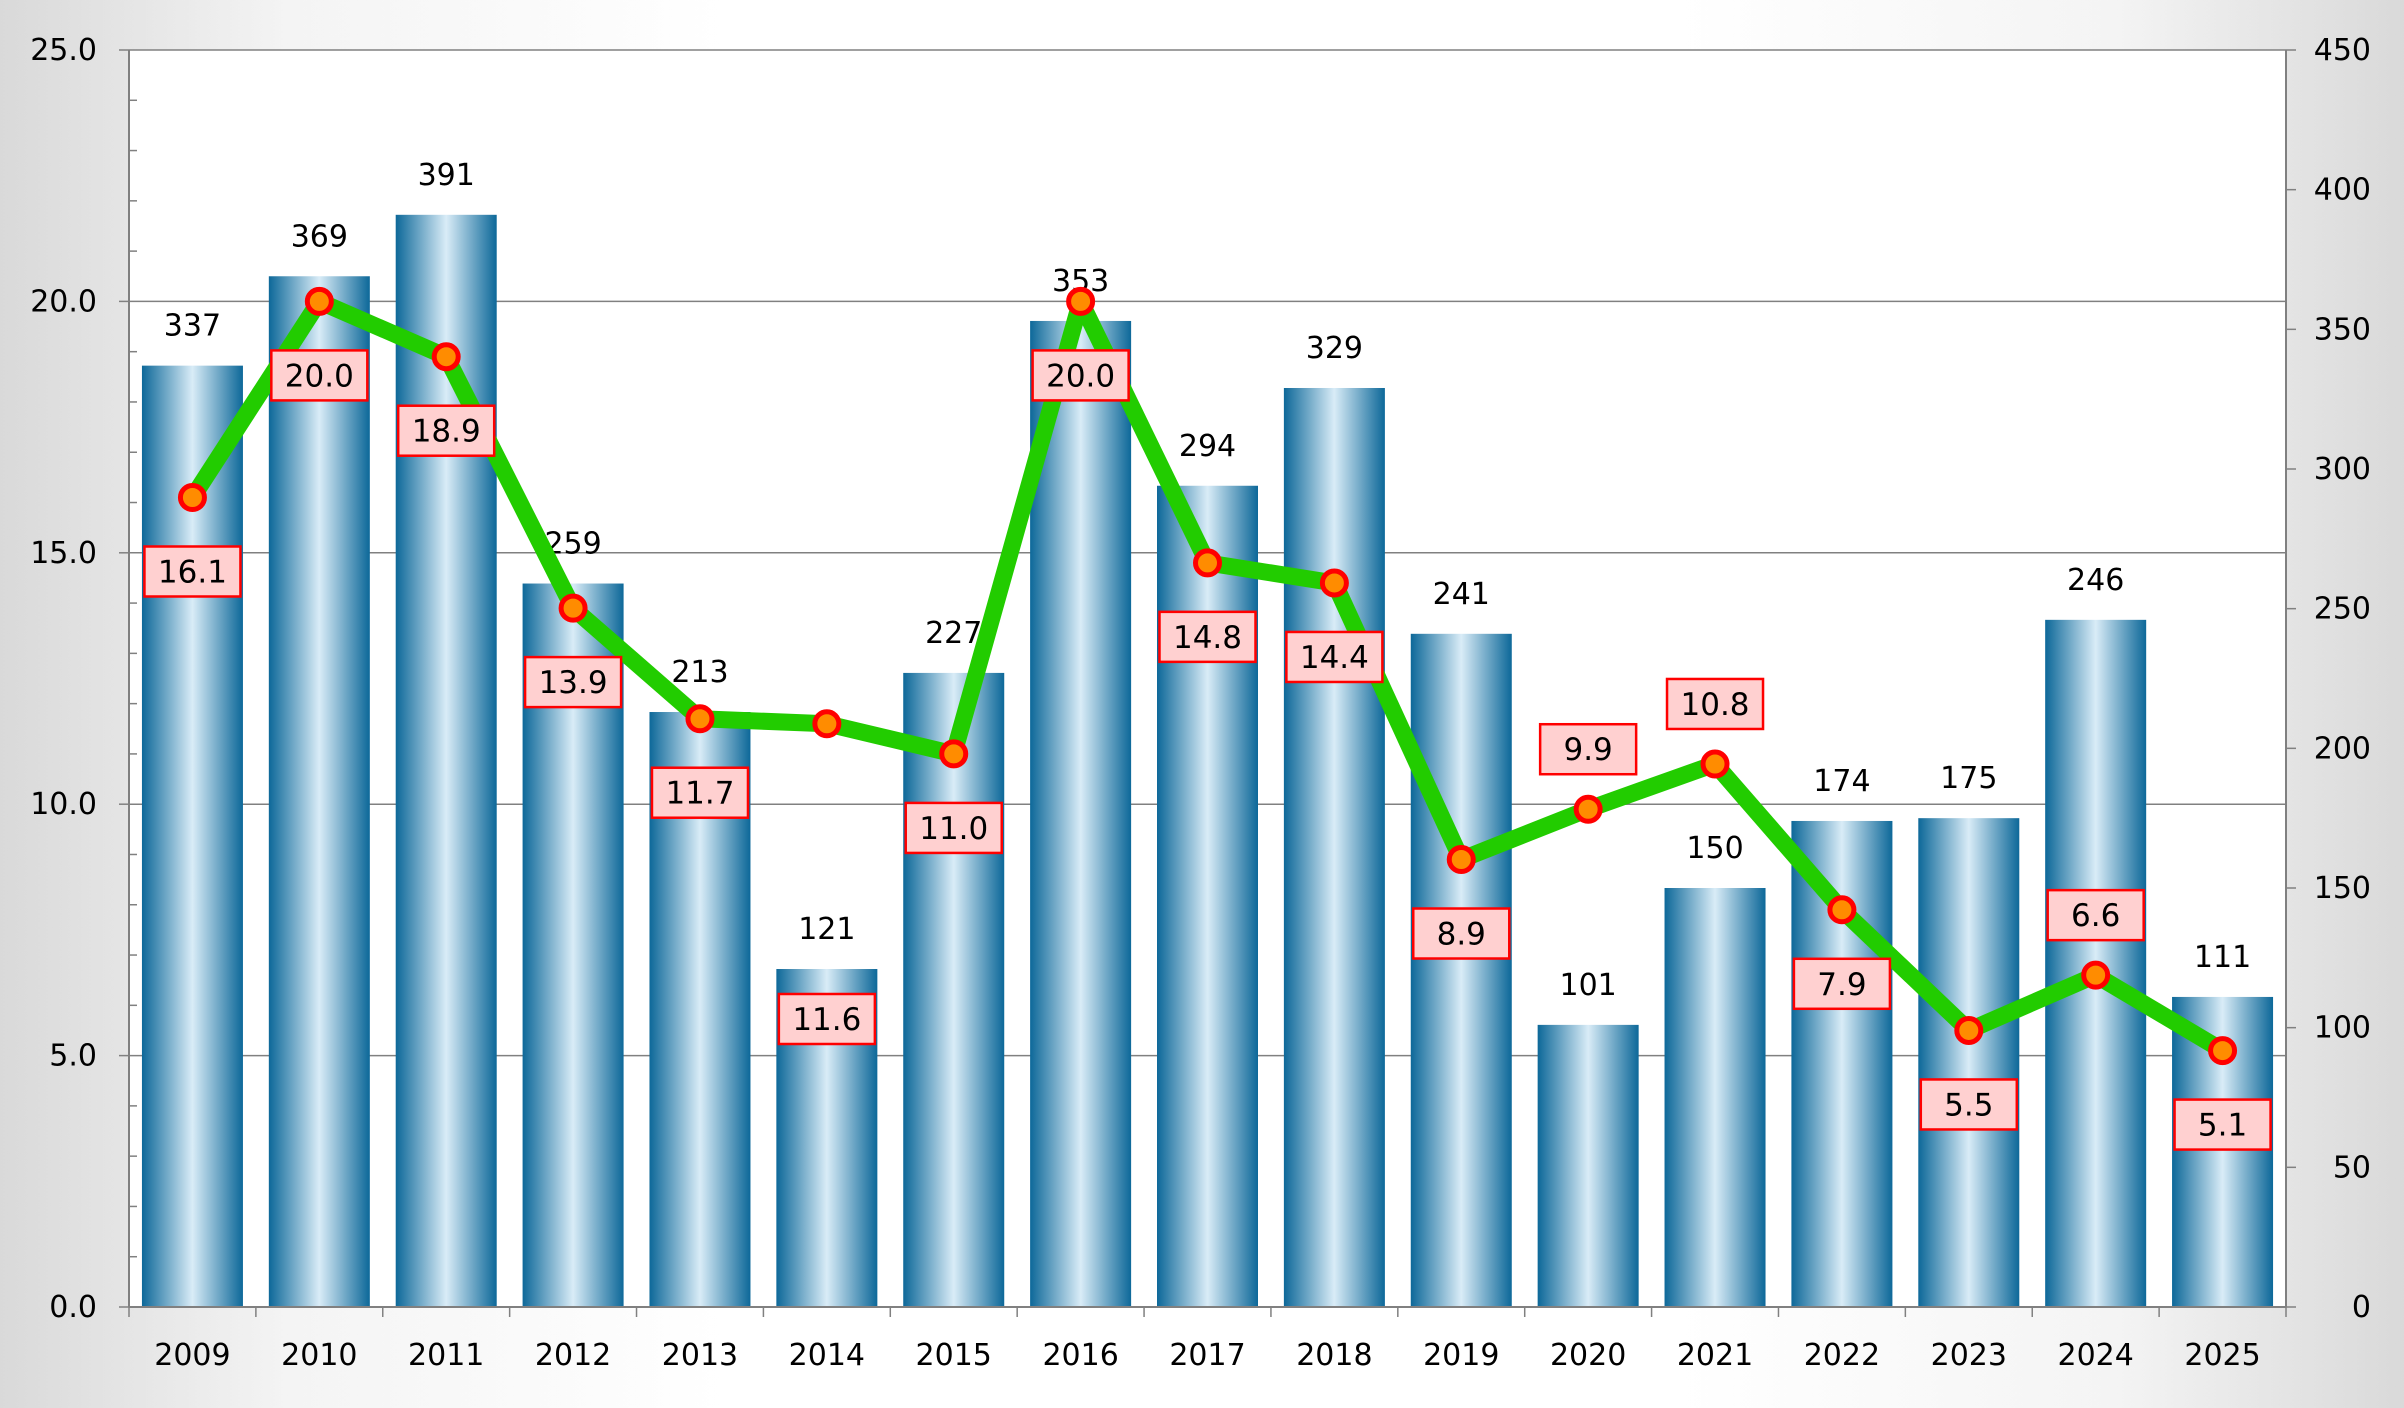 The height and width of the screenshot is (1408, 2404). Describe the element at coordinates (319, 791) in the screenshot. I see `bar-2010` at that location.